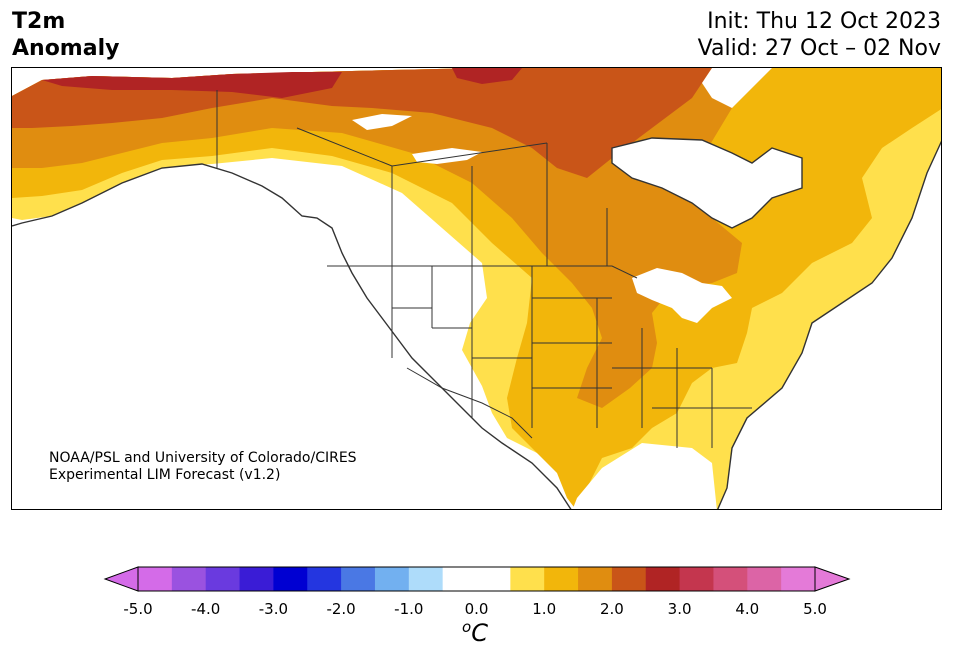 Image resolution: width=953 pixels, height=659 pixels. What do you see at coordinates (66, 48) in the screenshot?
I see `title-line-2: Anomaly` at bounding box center [66, 48].